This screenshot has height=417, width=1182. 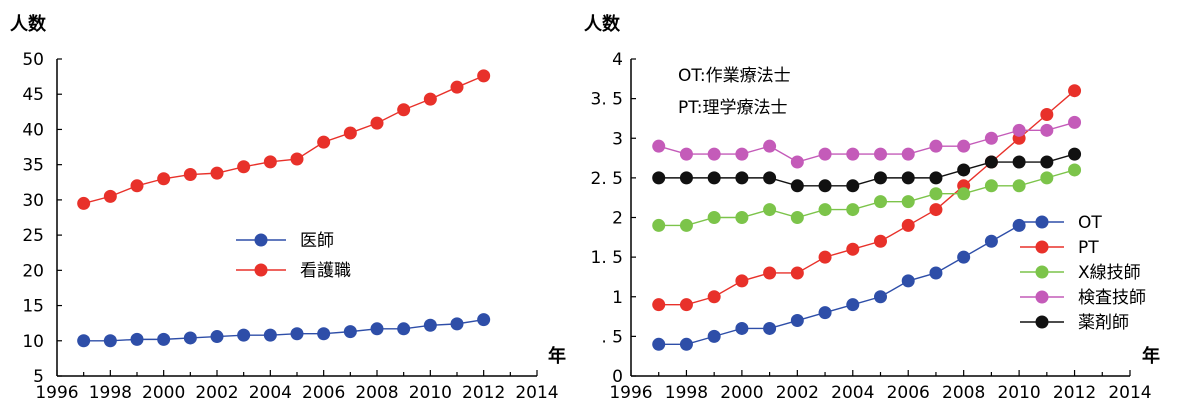 What do you see at coordinates (56, 393) in the screenshot?
I see `x-tick-label: 1996` at bounding box center [56, 393].